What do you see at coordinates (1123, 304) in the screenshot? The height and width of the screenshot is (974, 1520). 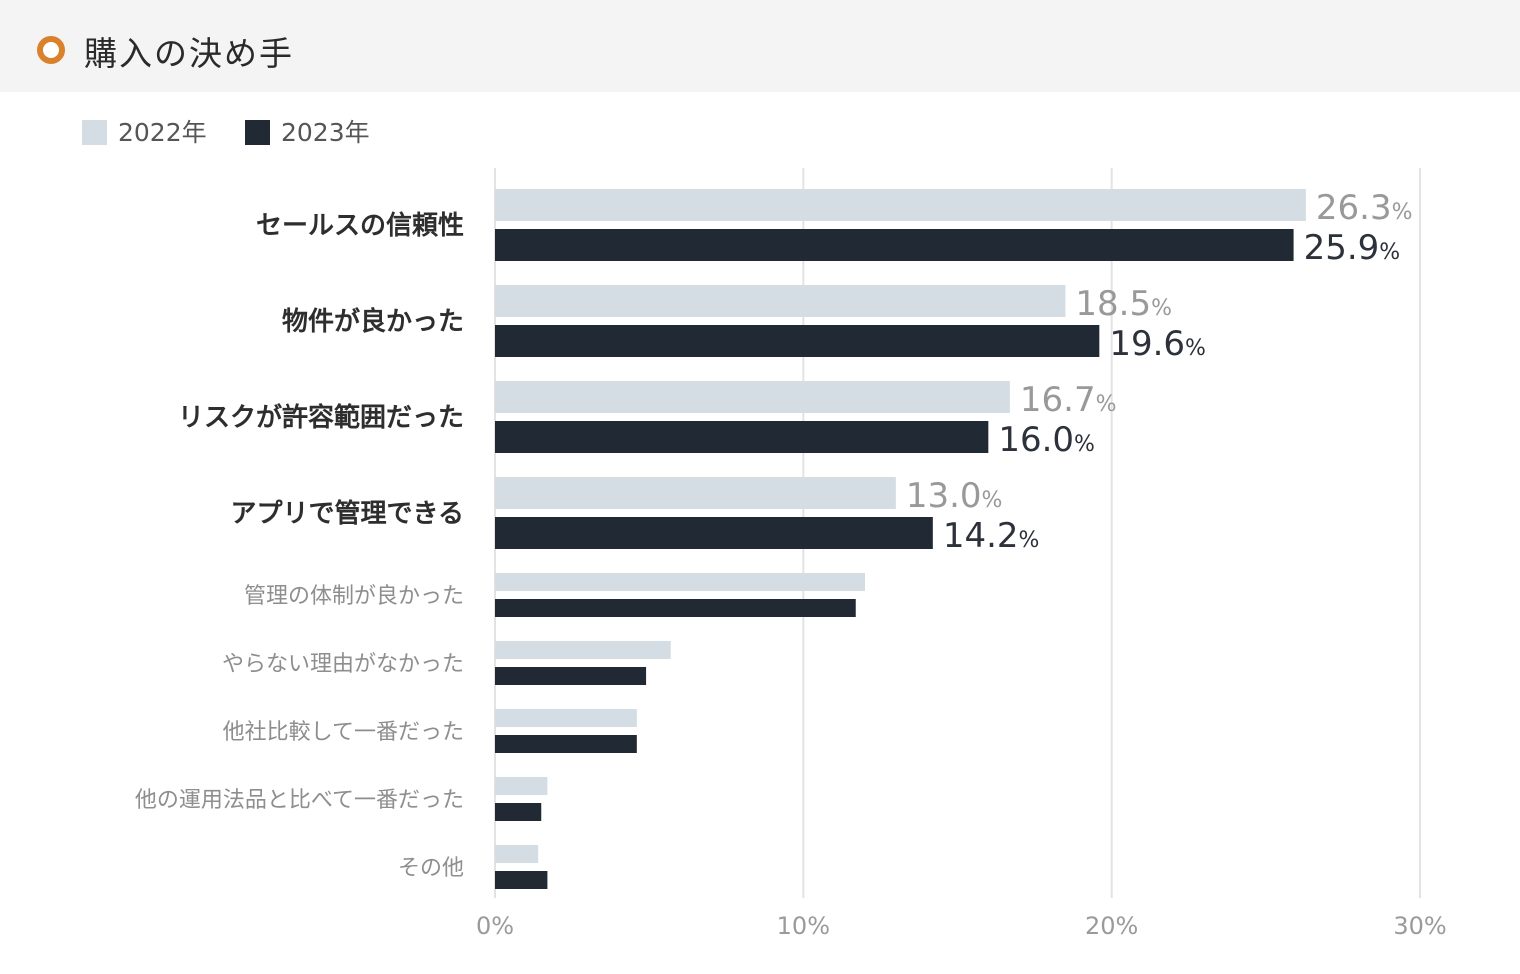 I see `data-label: 18.5%` at bounding box center [1123, 304].